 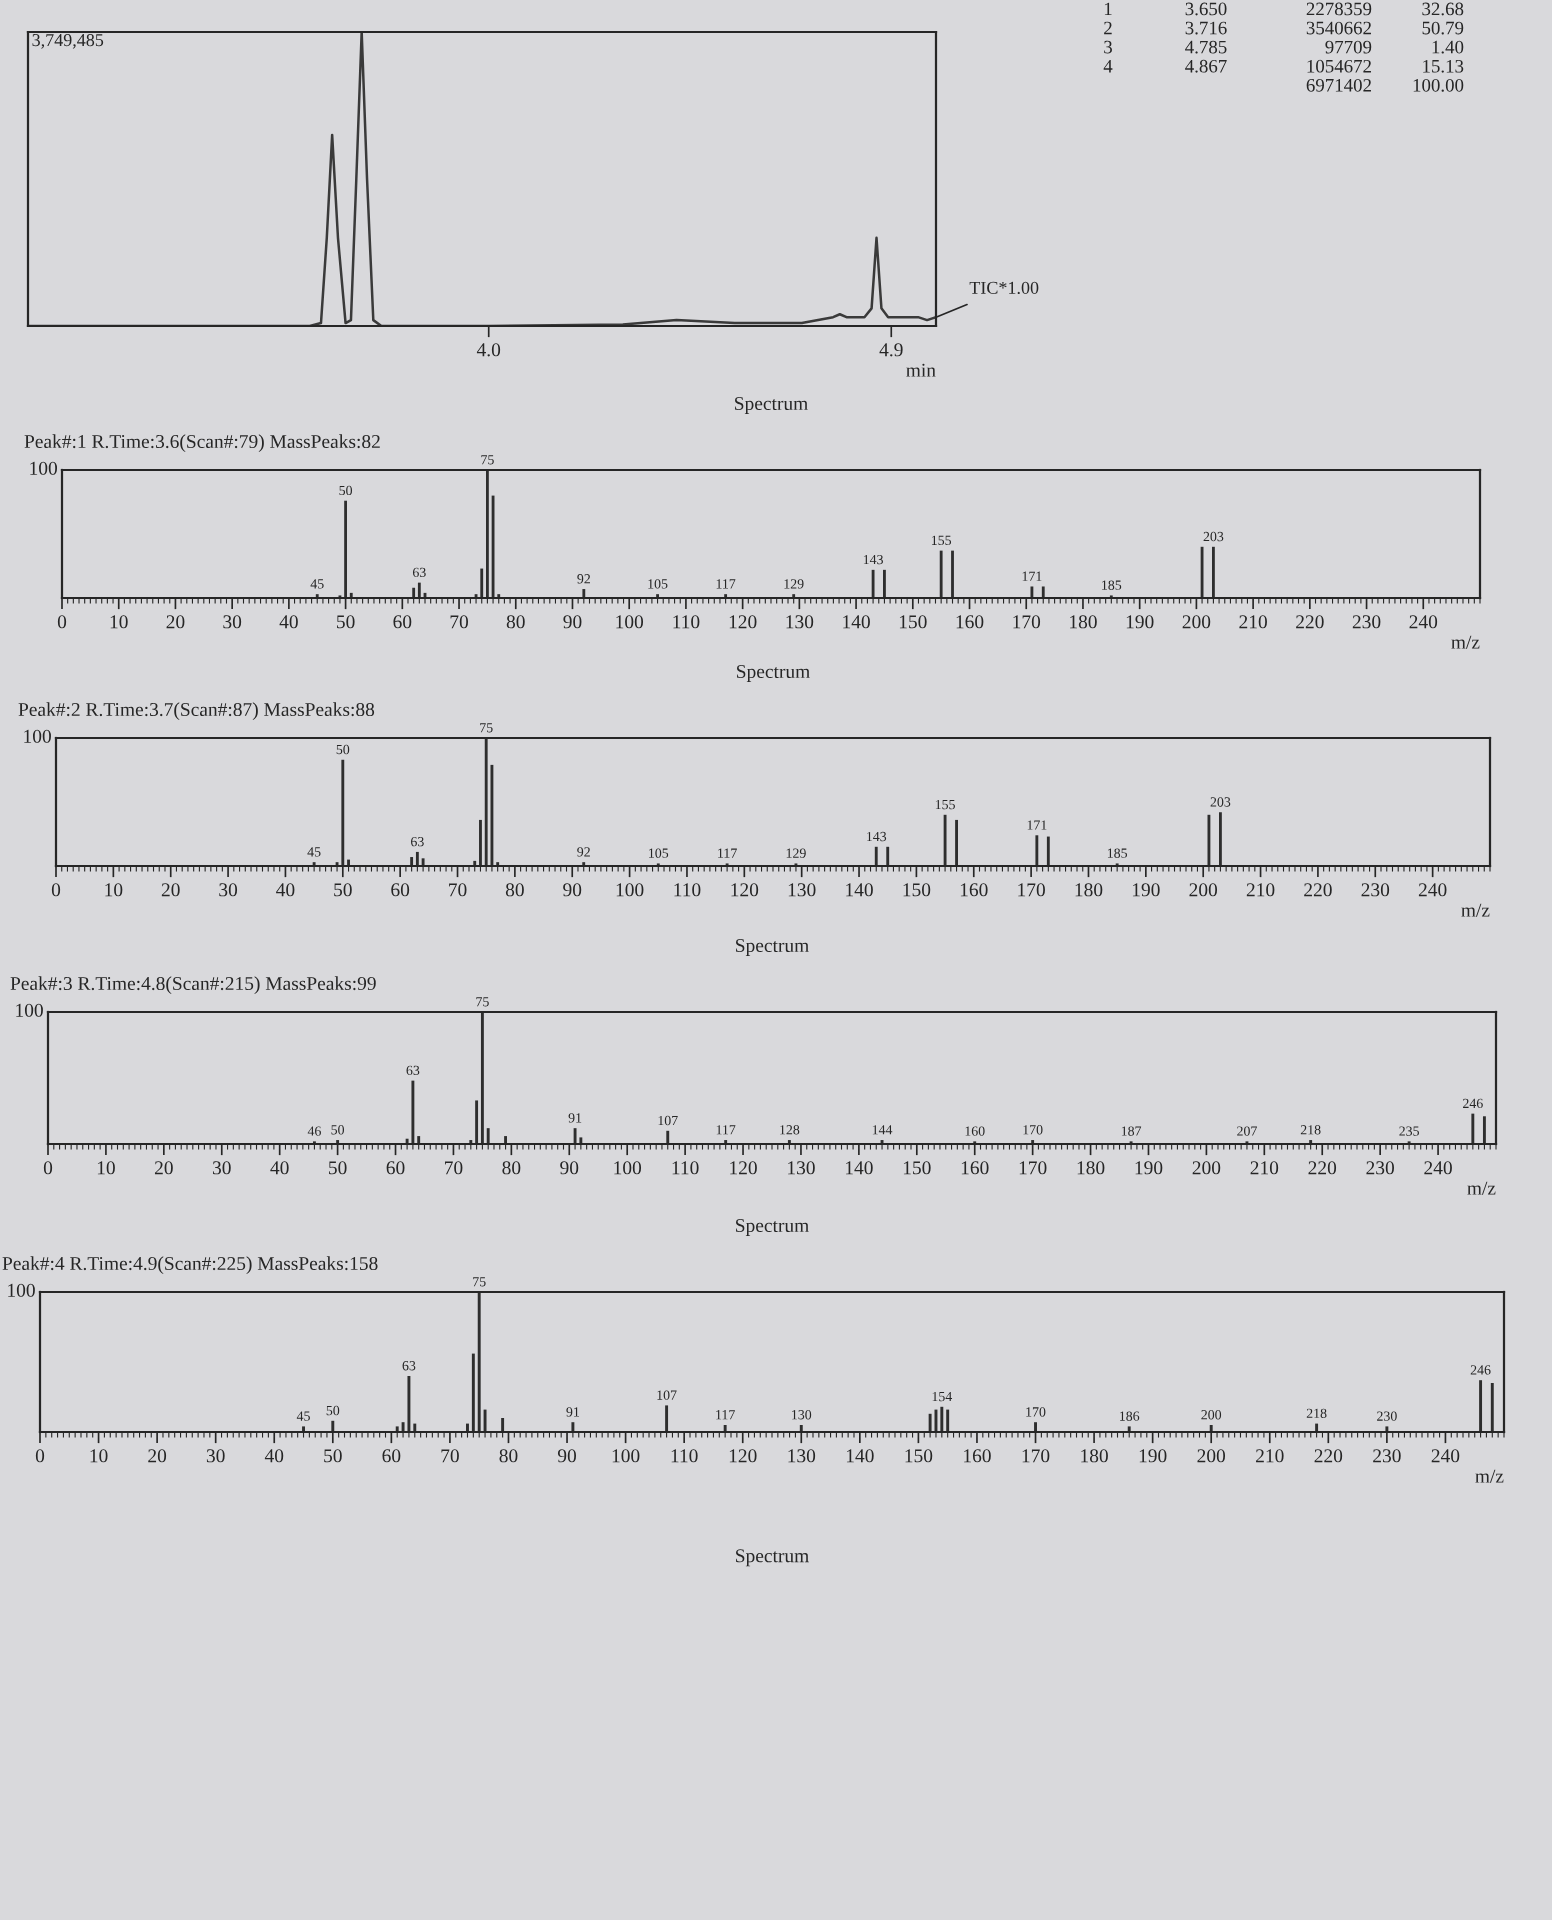 What do you see at coordinates (68, 41) in the screenshot?
I see `annotation: 3,749,485` at bounding box center [68, 41].